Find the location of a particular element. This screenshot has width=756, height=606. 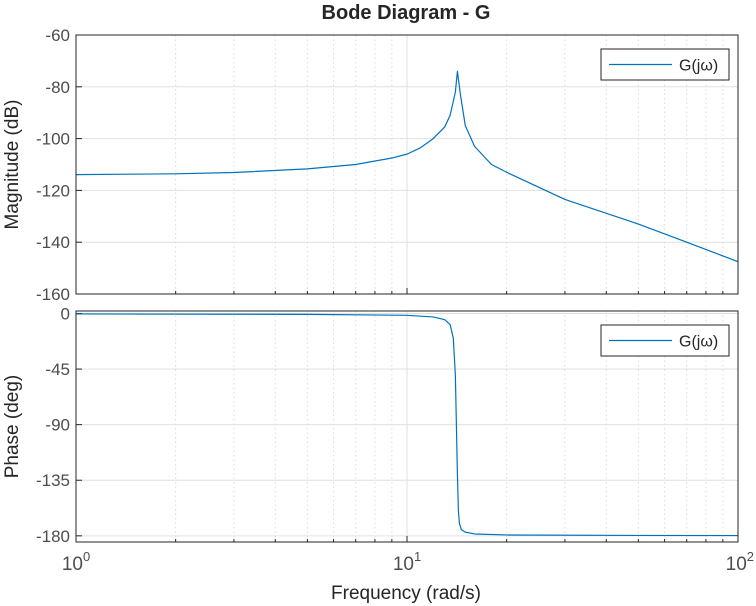

y-tick-label: -120 is located at coordinates (53, 190).